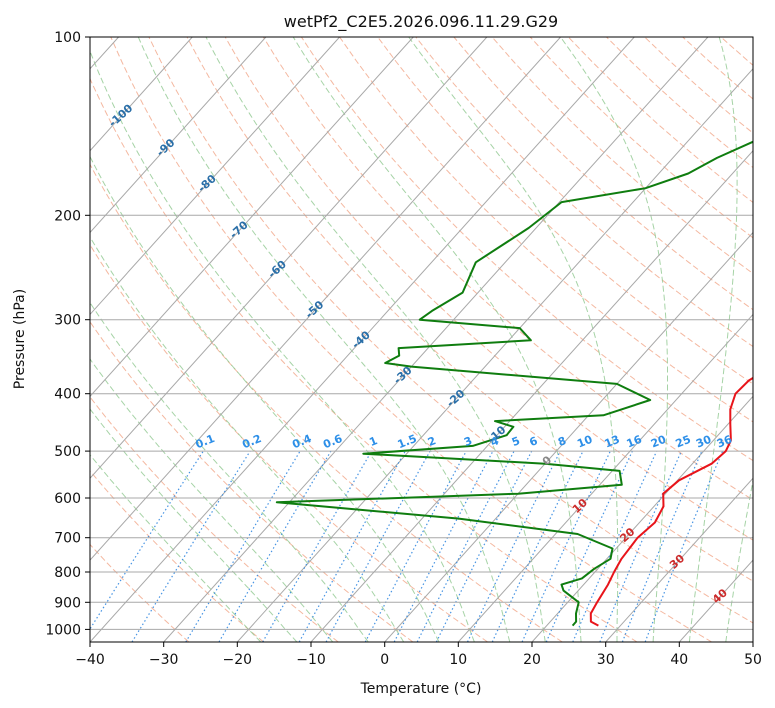  What do you see at coordinates (612, 442) in the screenshot?
I see `mixing-ratio-label: 13` at bounding box center [612, 442].